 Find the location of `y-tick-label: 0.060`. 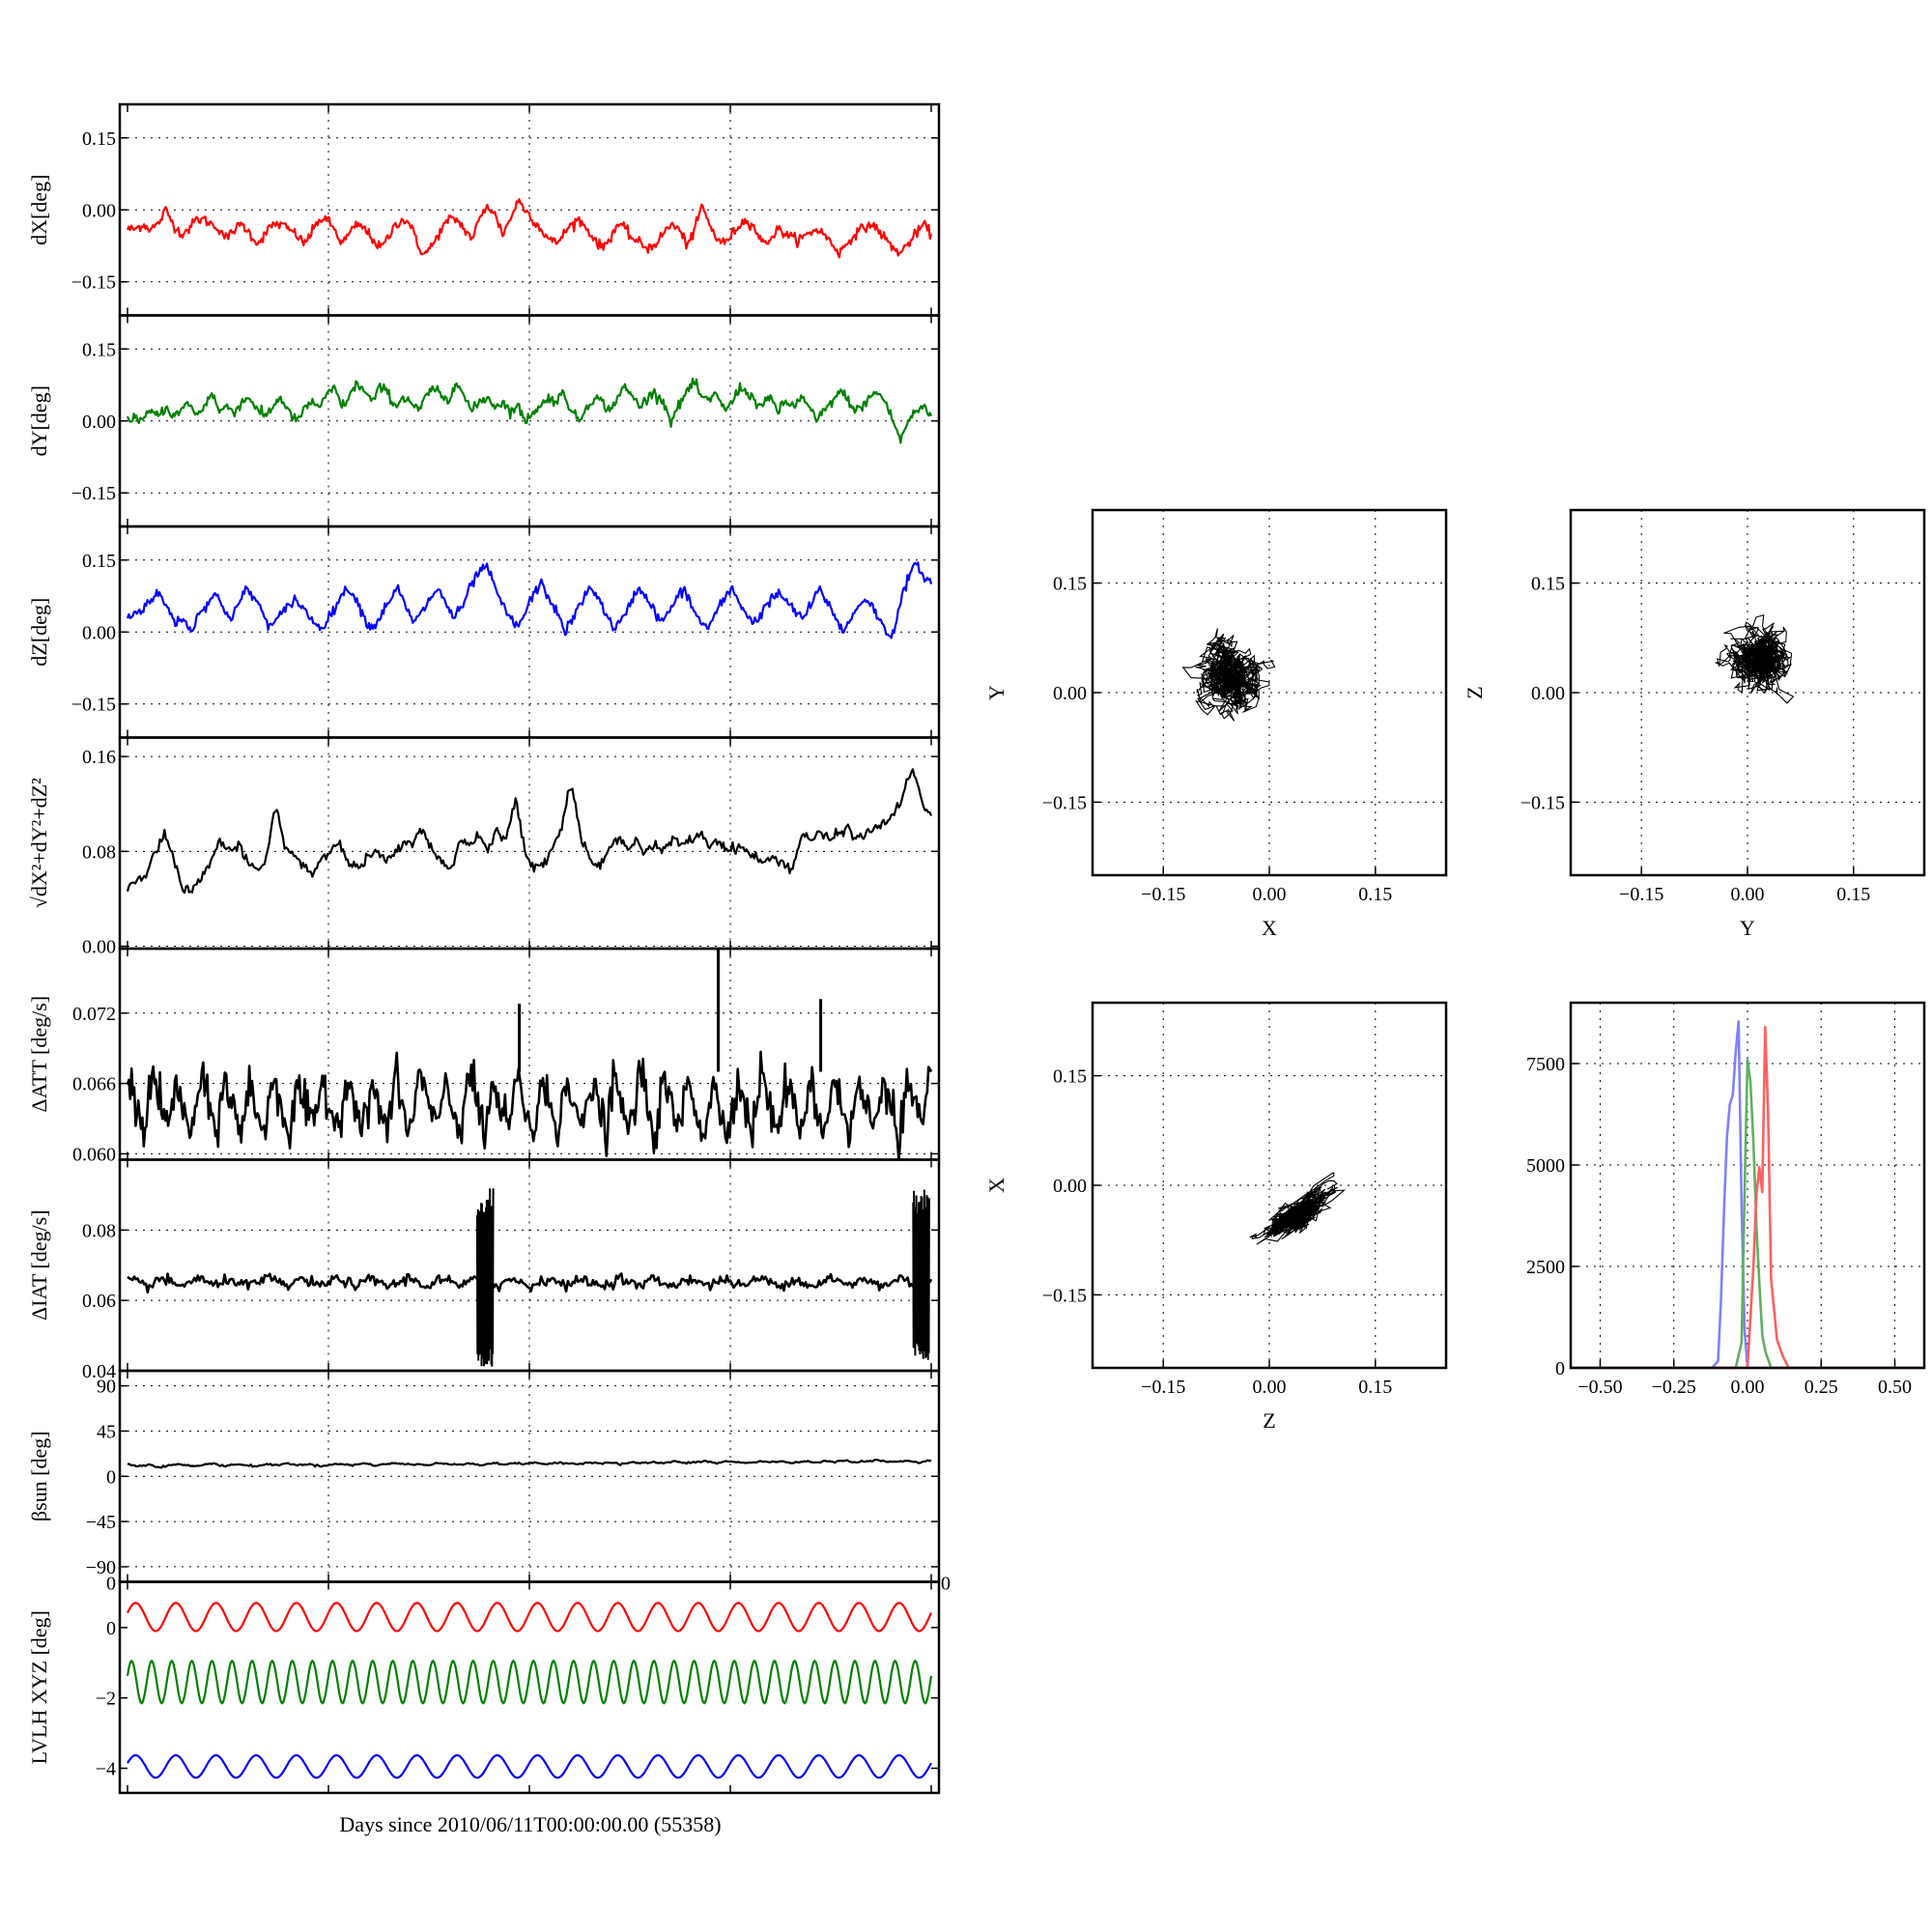

y-tick-label: 0.060 is located at coordinates (94, 1154).